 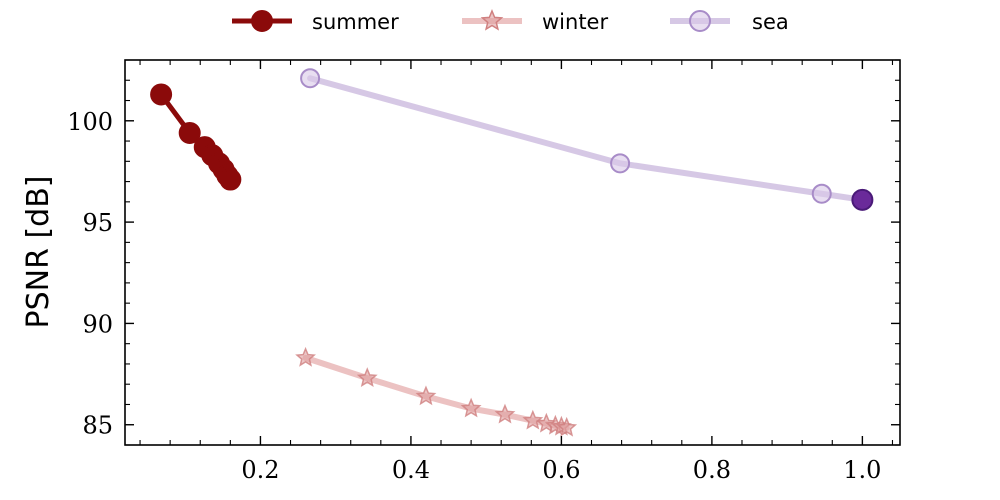 I want to click on x-tick-labels: 0.2 0.4 0.6 0.8 1.0, so click(x=561, y=470).